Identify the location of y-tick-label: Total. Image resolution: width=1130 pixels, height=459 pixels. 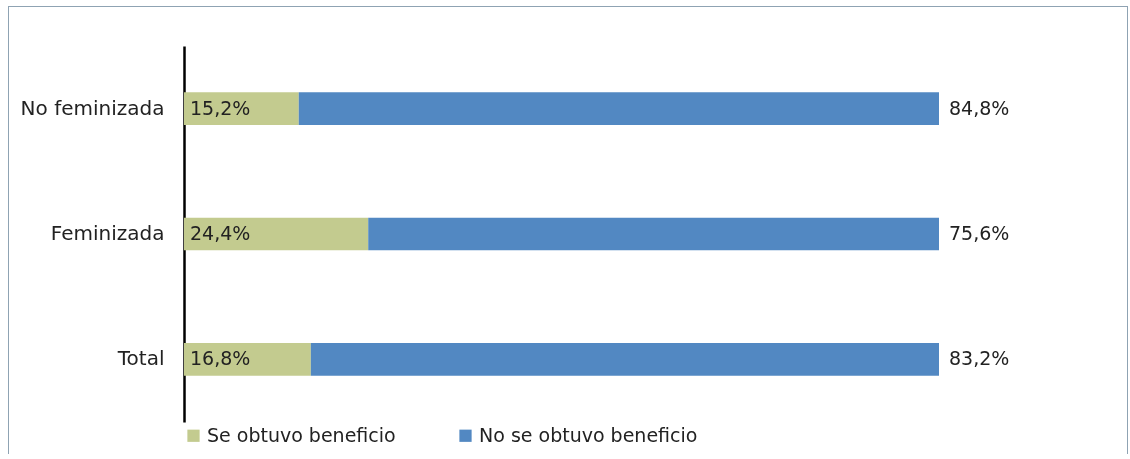
(140, 358).